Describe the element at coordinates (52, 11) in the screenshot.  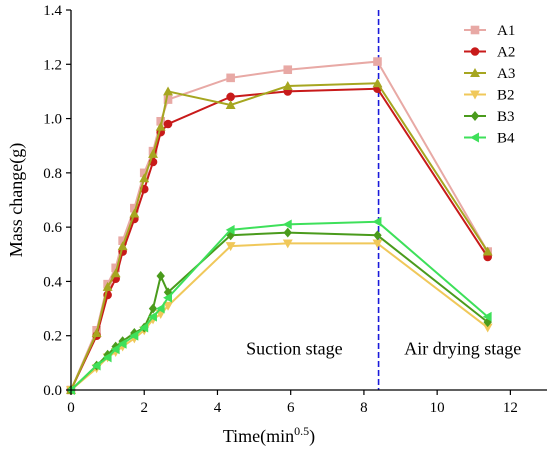
I see `y-tick-label: 1.4` at that location.